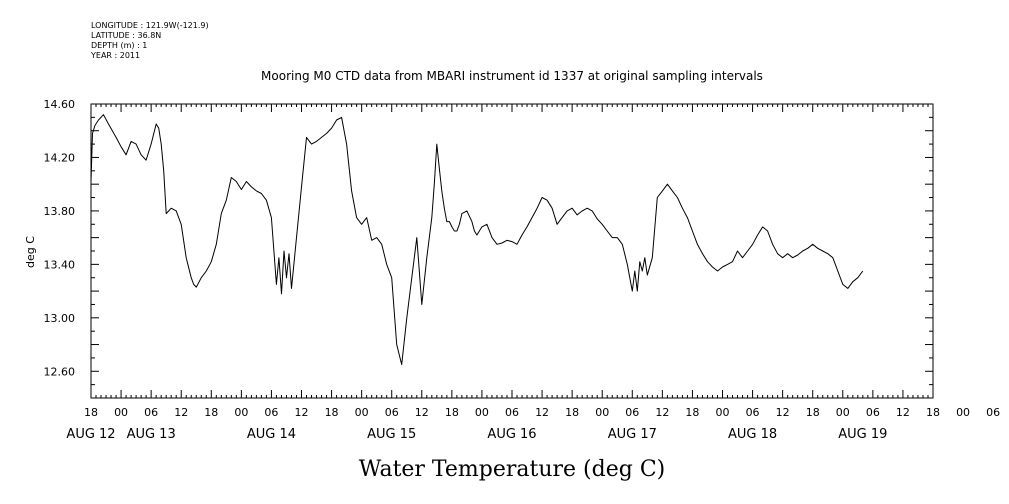  I want to click on metadata-latitude: LATITUDE : 36.8N, so click(126, 35).